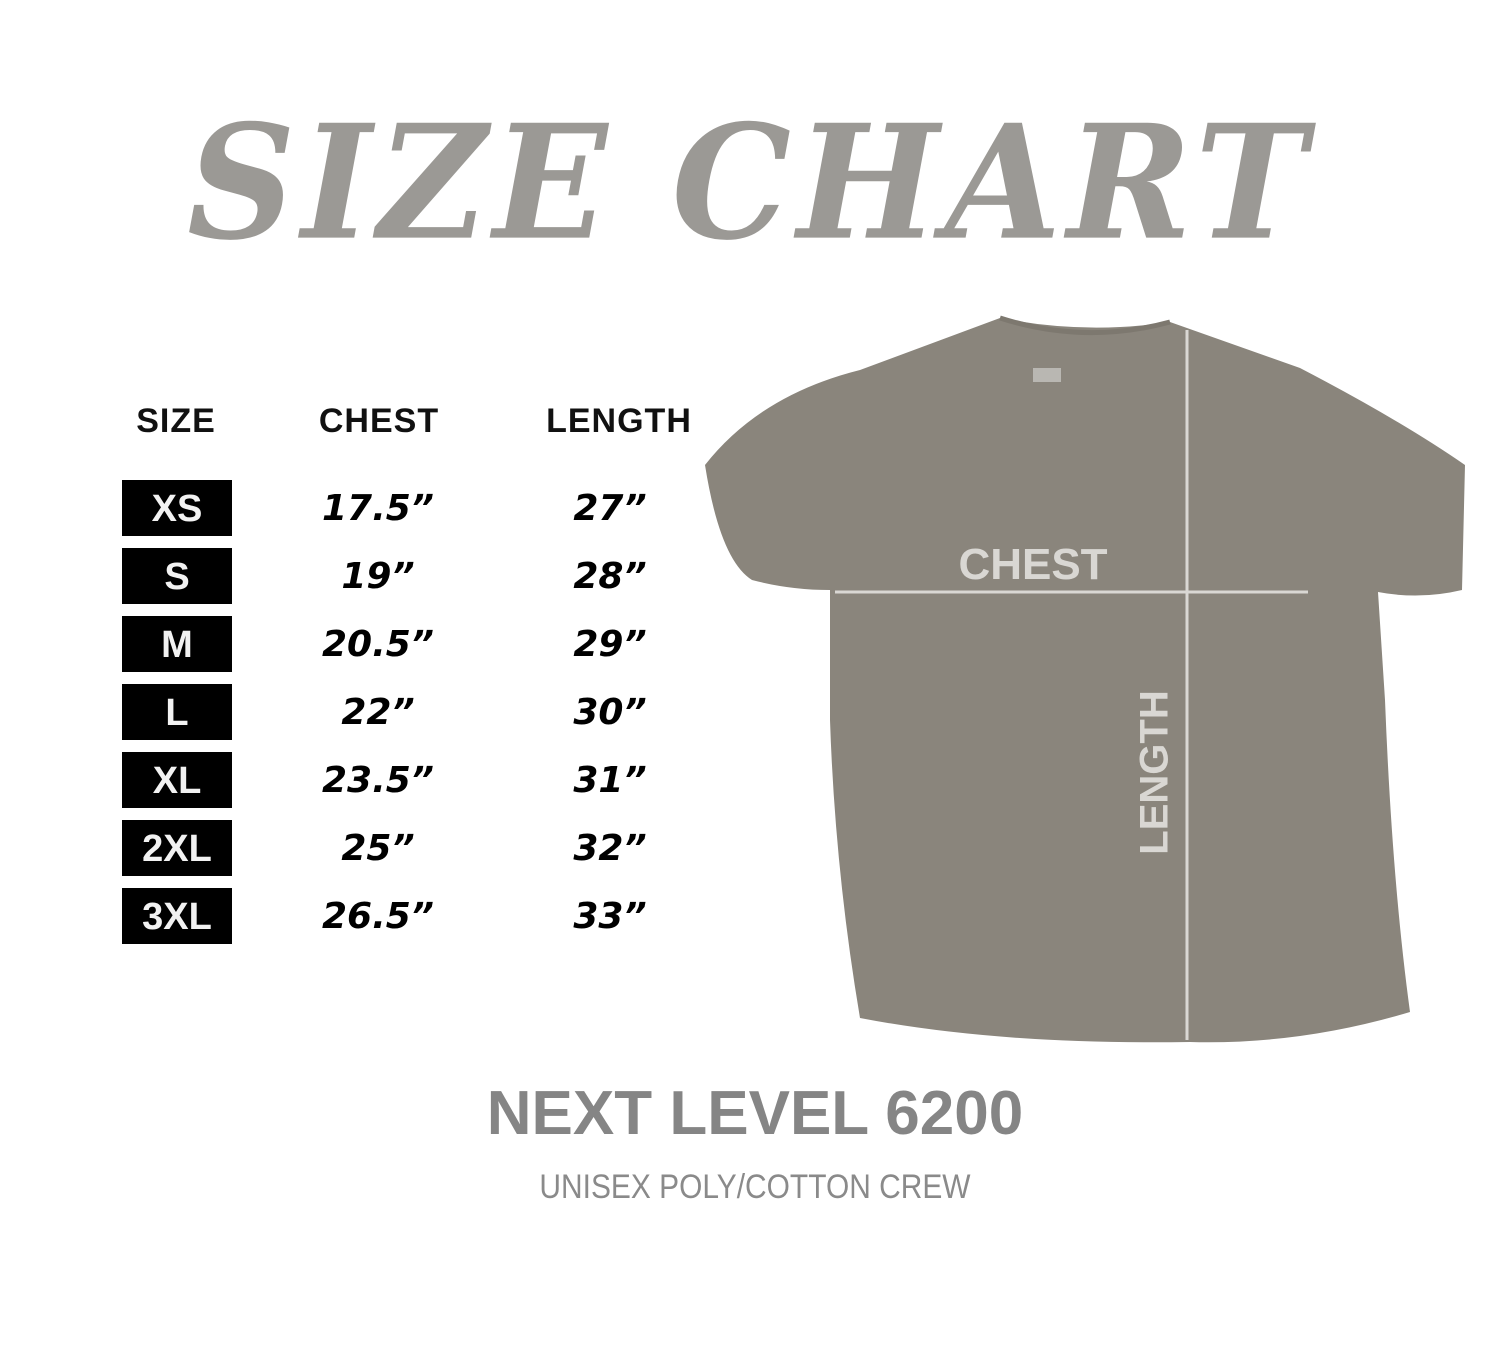 The image size is (1500, 1364). I want to click on table-row: S 19” 28”, so click(360, 576).